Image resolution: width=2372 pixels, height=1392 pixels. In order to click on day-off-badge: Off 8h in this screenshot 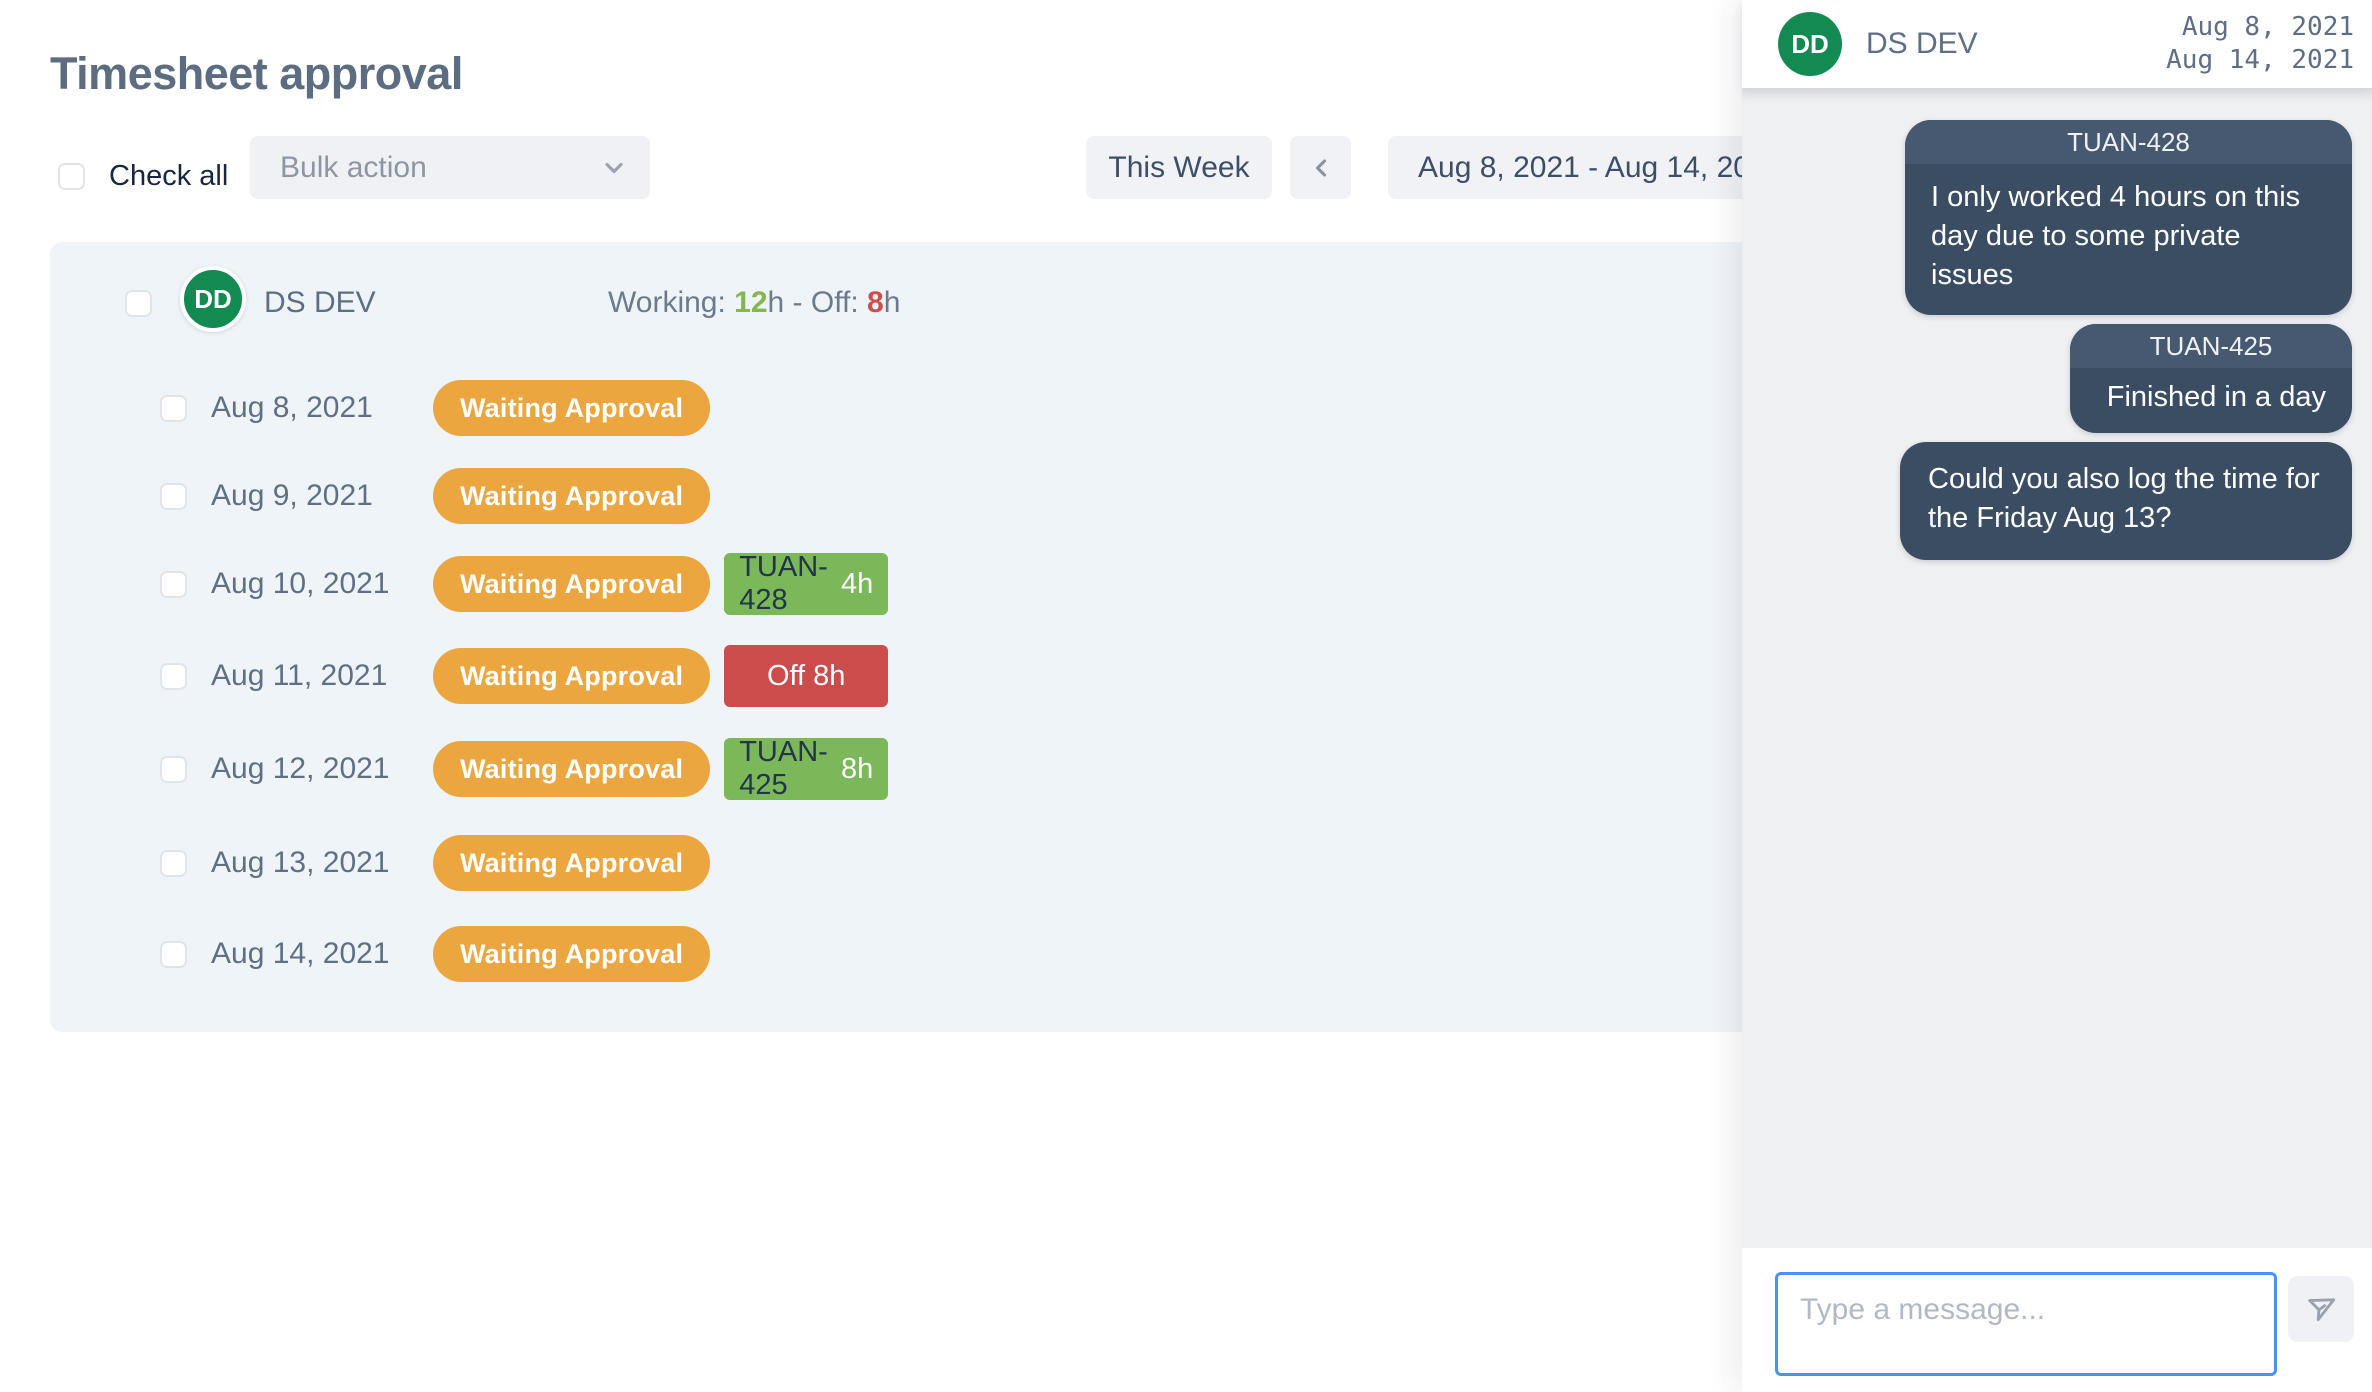, I will do `click(806, 676)`.